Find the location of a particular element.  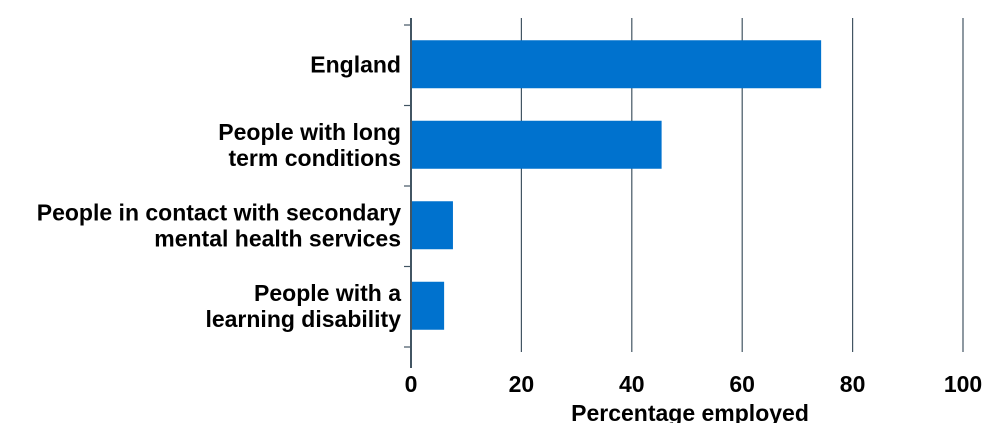

category-label: People with a learning disability is located at coordinates (303, 306).